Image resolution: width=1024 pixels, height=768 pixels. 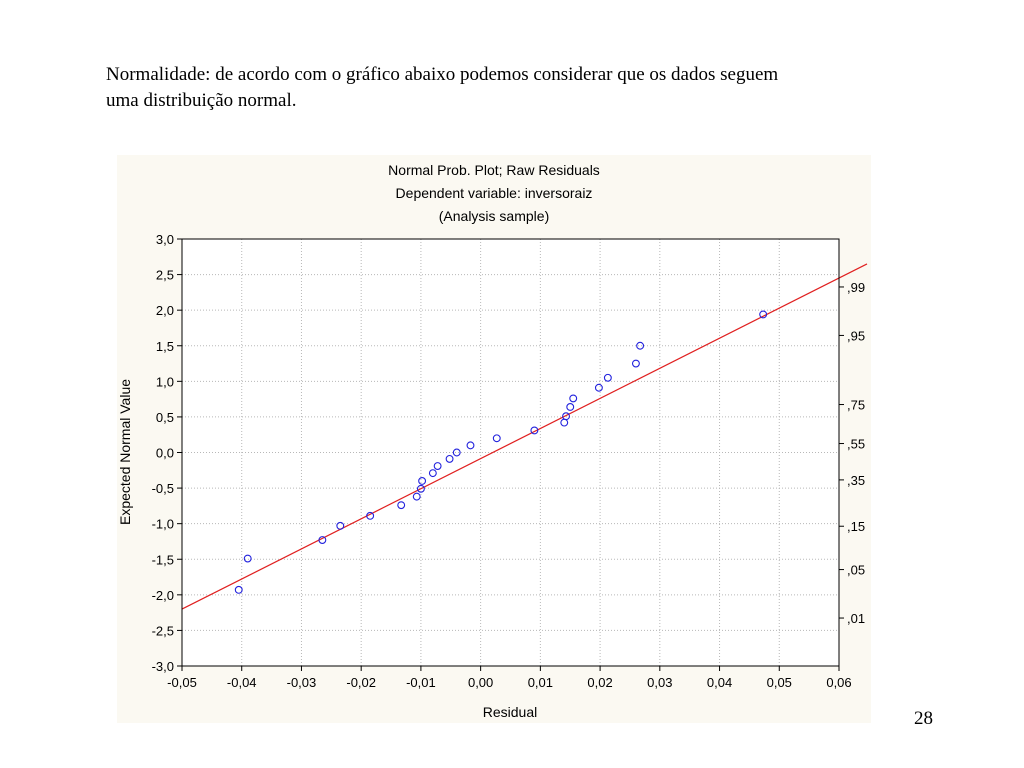 What do you see at coordinates (165, 346) in the screenshot?
I see `y-tick-label: 1,5` at bounding box center [165, 346].